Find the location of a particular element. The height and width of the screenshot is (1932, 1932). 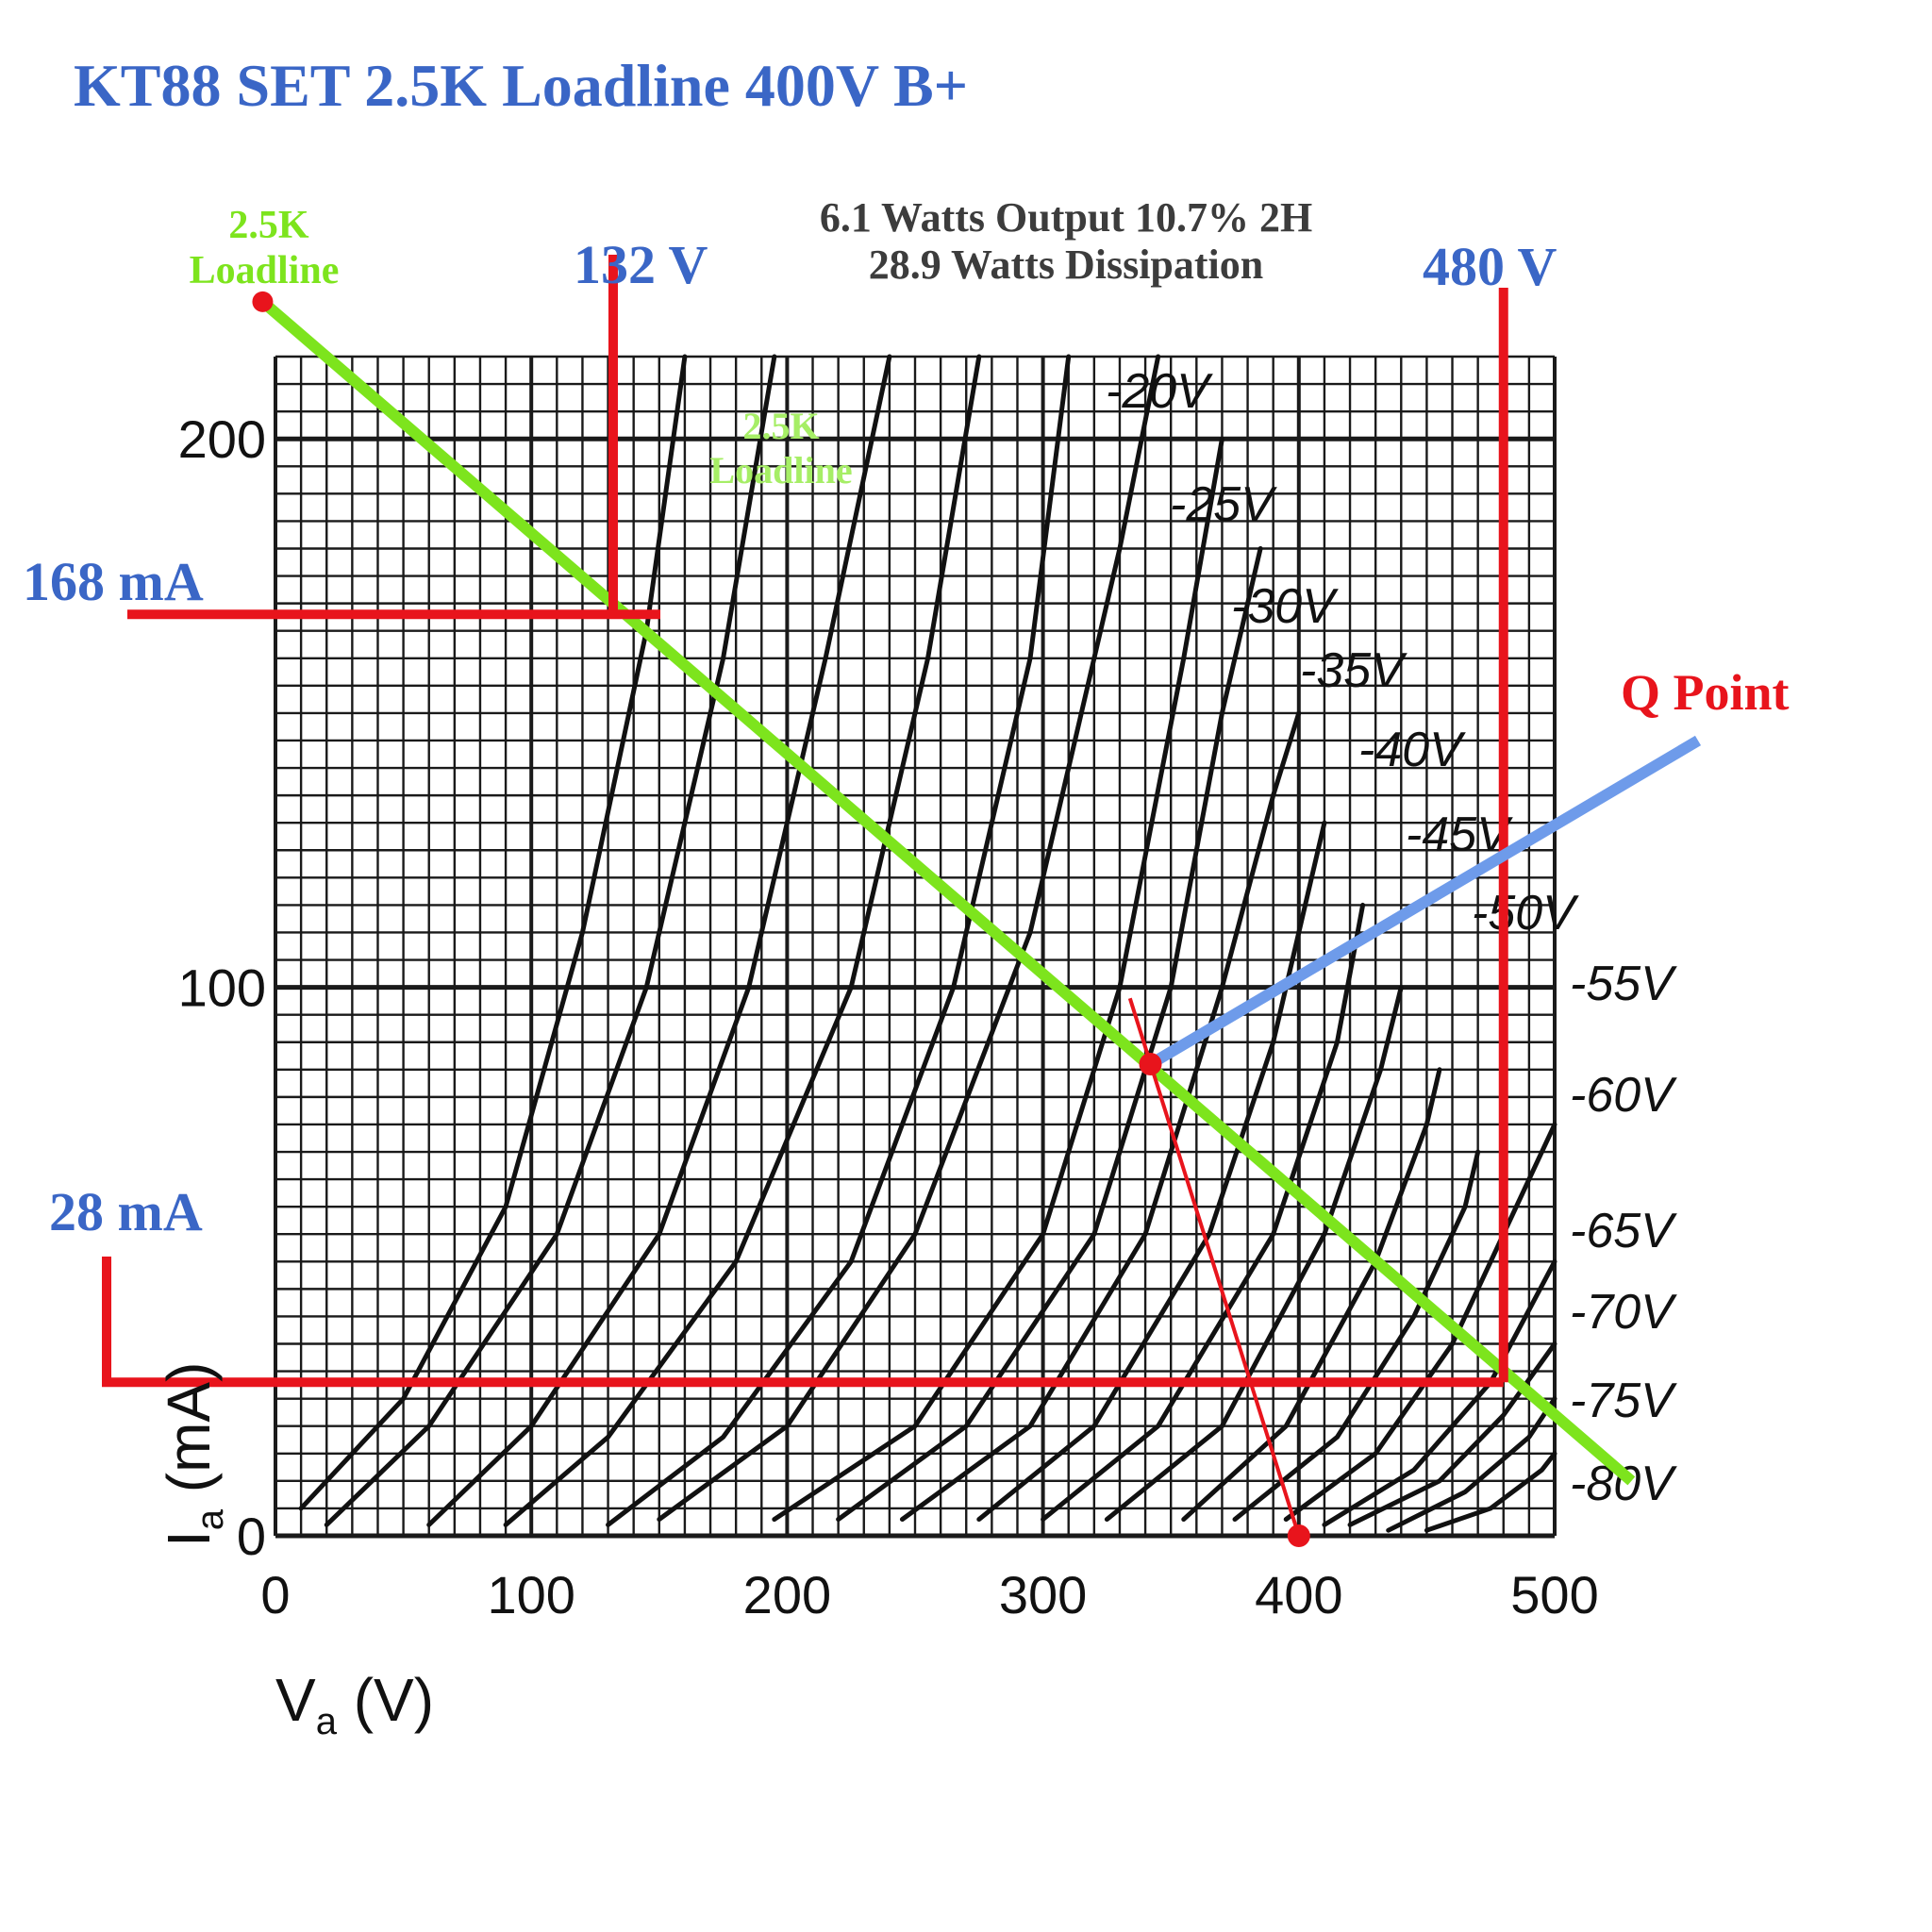

bias-point-marker is located at coordinates (1299, 1535).